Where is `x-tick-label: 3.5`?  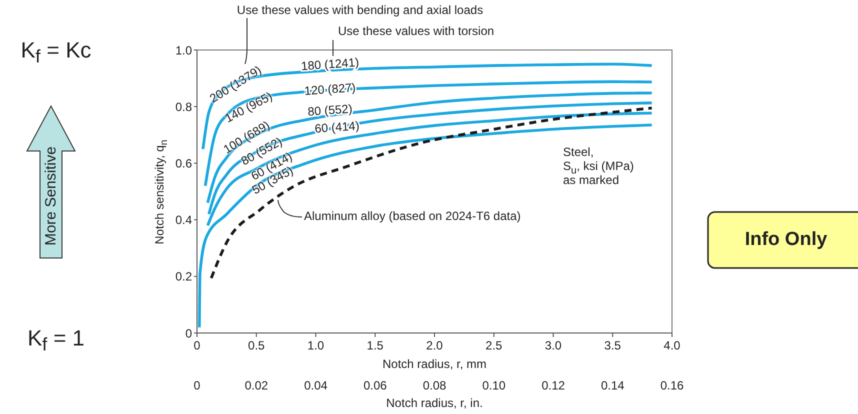 x-tick-label: 3.5 is located at coordinates (613, 345).